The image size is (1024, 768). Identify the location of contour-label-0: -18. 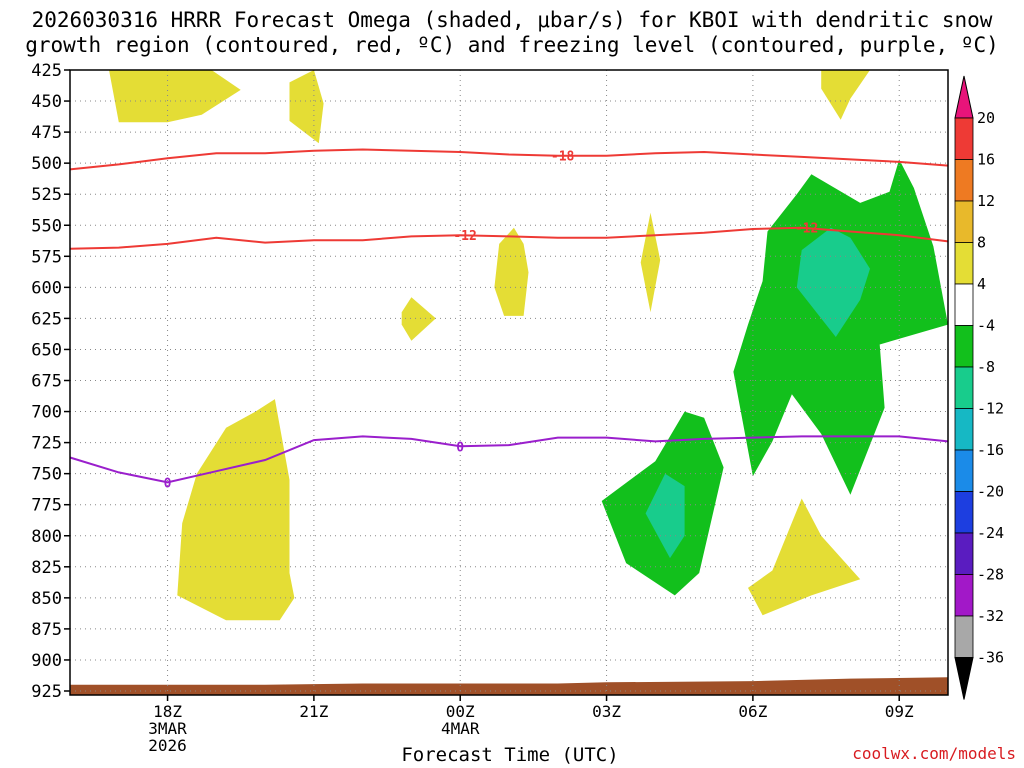
(563, 157).